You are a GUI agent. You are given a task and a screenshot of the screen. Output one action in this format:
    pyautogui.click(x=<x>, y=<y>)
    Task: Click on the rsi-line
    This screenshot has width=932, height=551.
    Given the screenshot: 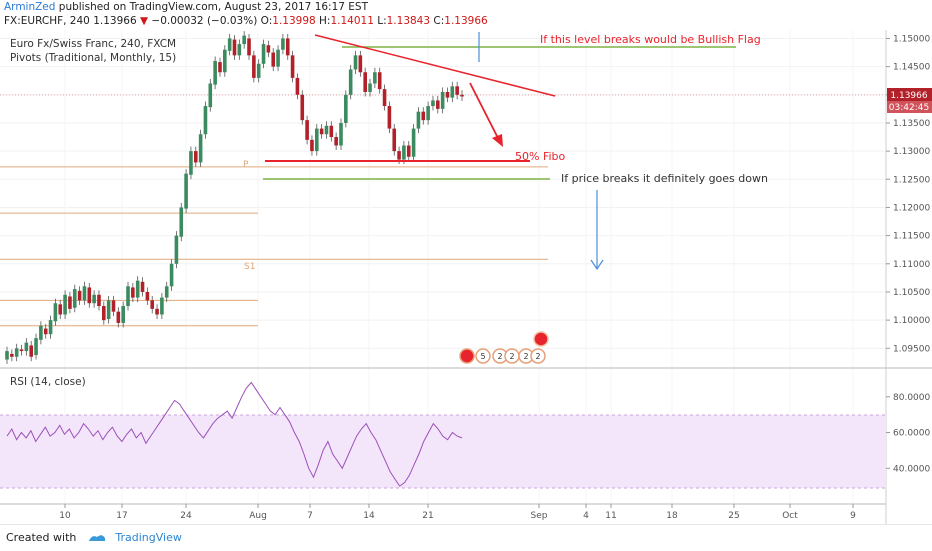 What is the action you would take?
    pyautogui.click(x=234, y=434)
    